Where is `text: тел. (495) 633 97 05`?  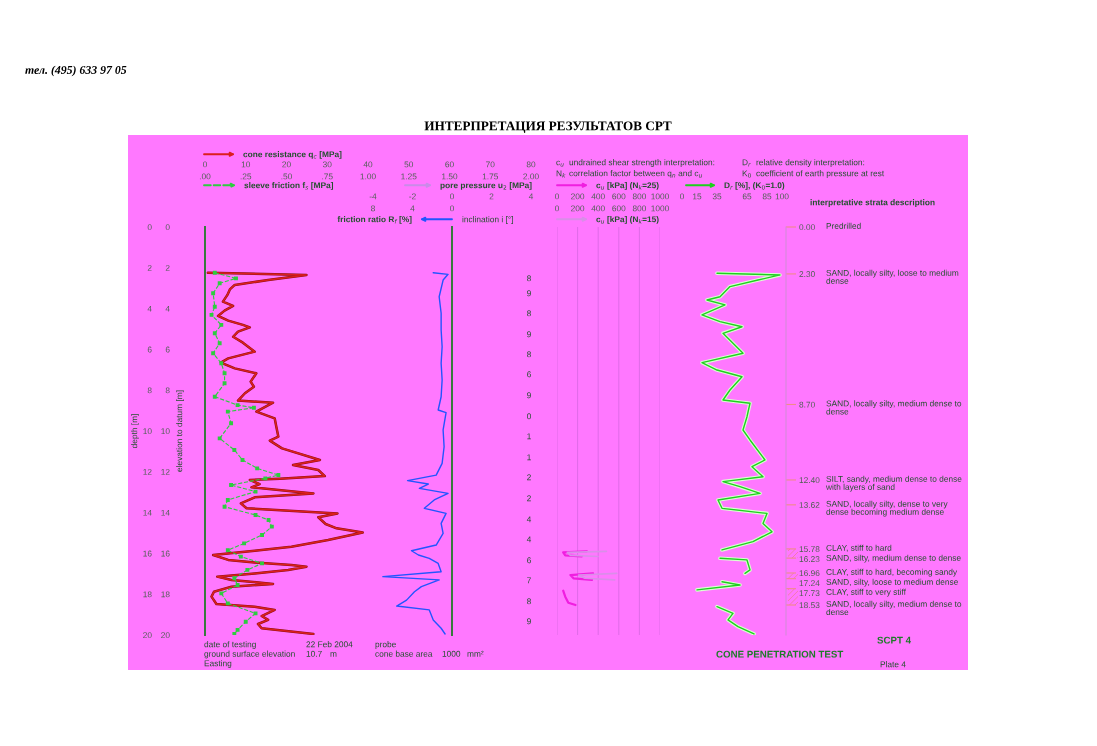
text: тел. (495) 633 97 05 is located at coordinates (76, 71).